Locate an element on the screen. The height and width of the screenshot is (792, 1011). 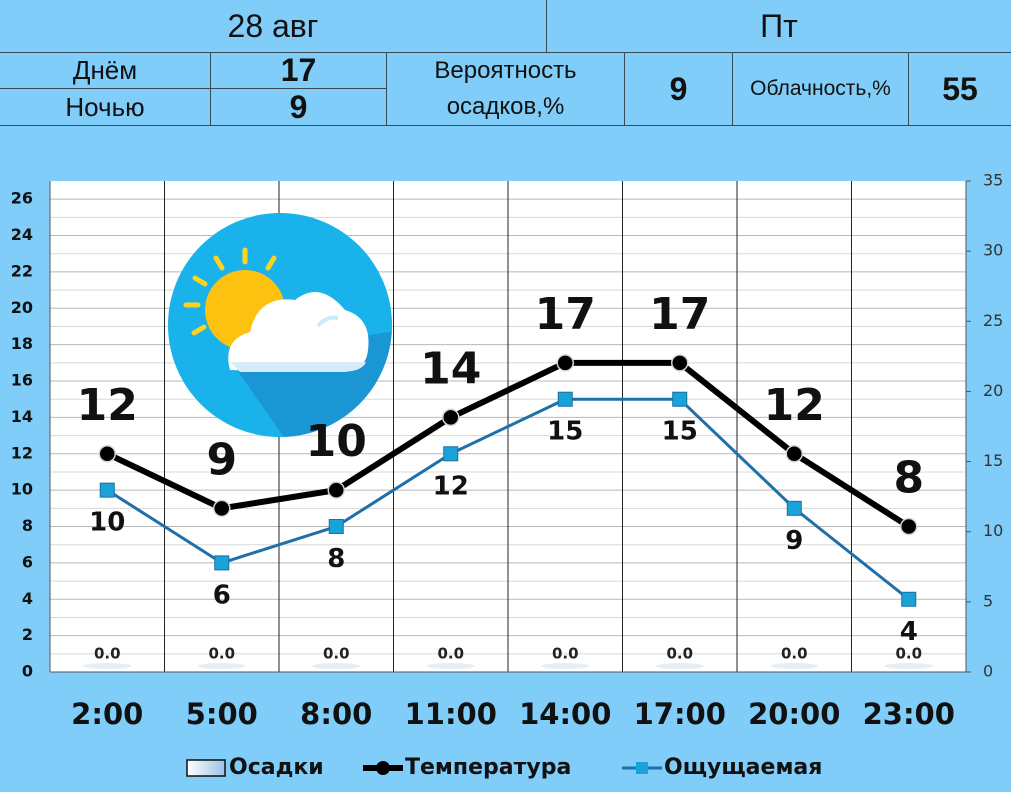
x-tick-label: 17:00 is located at coordinates (680, 714).